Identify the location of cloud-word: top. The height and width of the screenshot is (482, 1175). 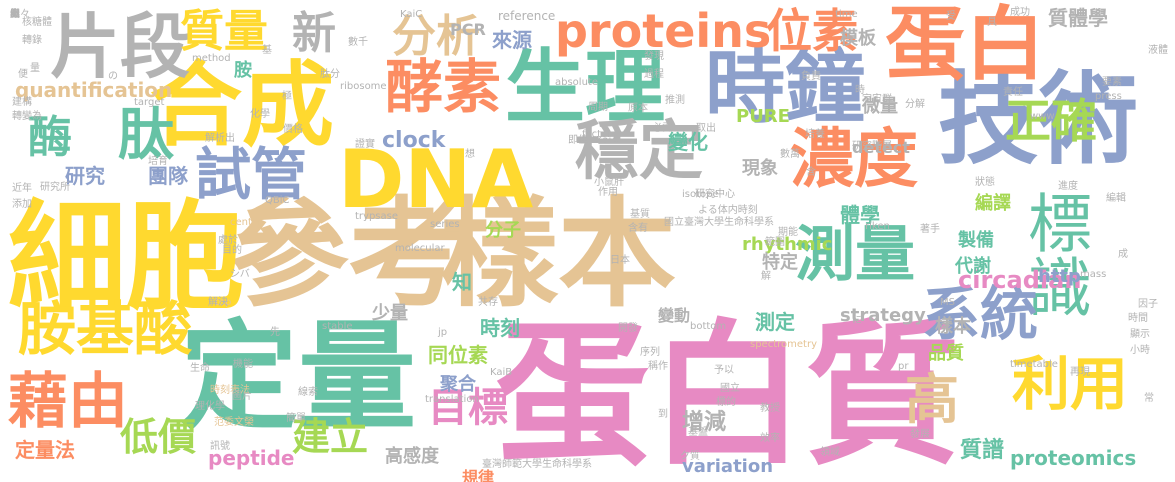
(223, 302).